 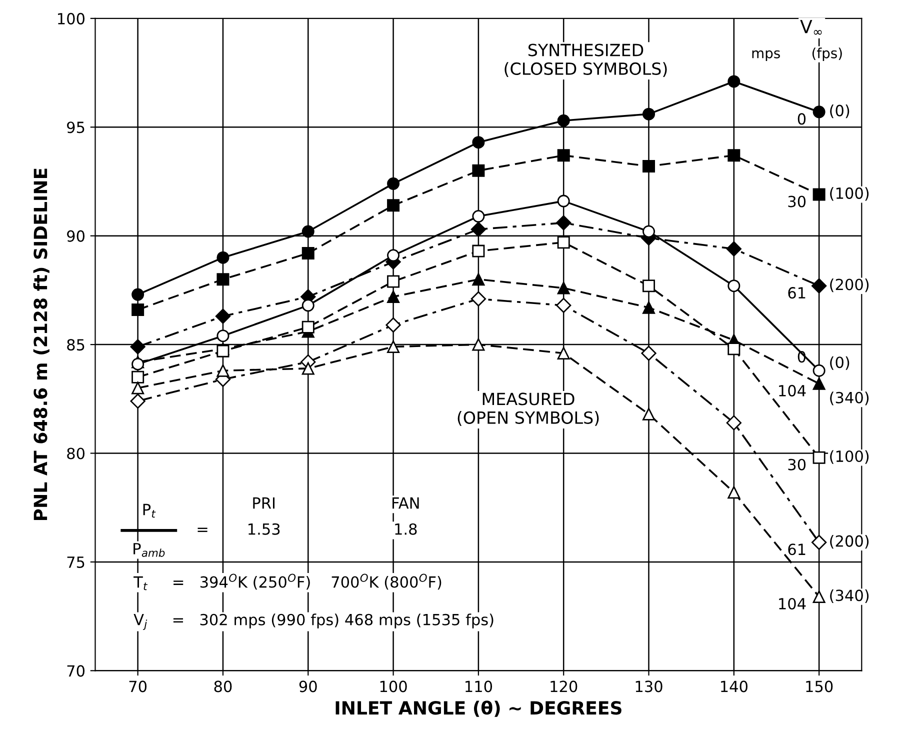 What do you see at coordinates (766, 56) in the screenshot?
I see `annotation: mps` at bounding box center [766, 56].